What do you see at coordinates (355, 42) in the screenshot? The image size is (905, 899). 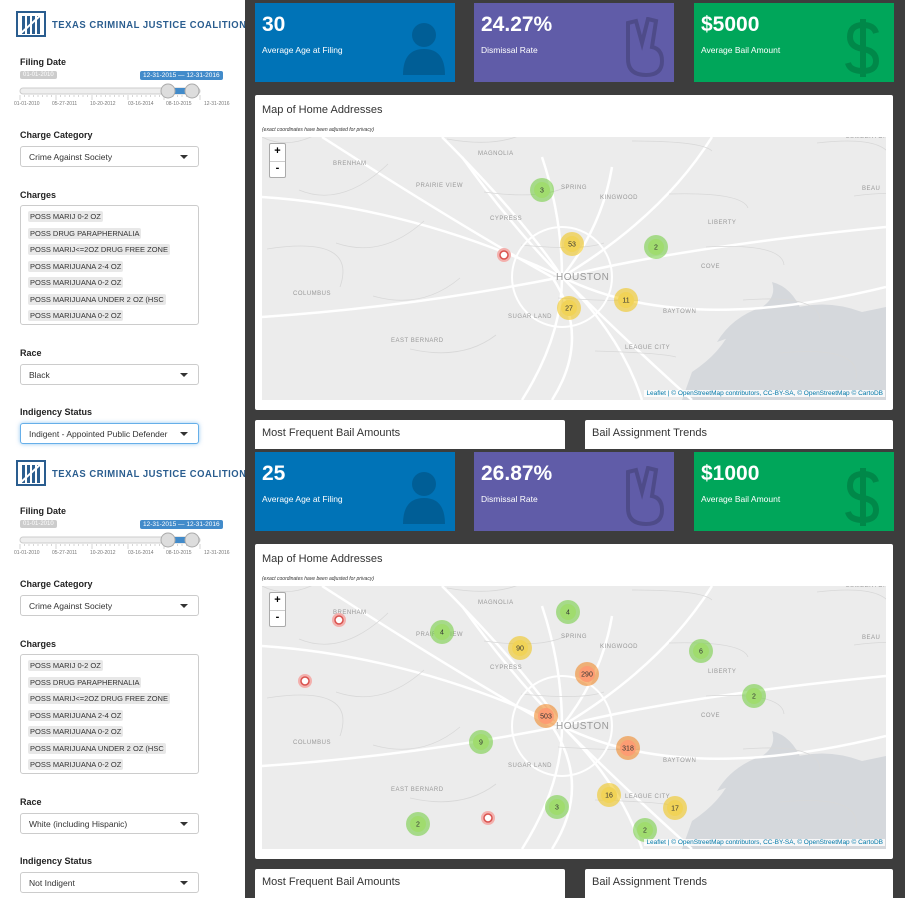 I see `stat-box: 30 Average Age at Filing` at bounding box center [355, 42].